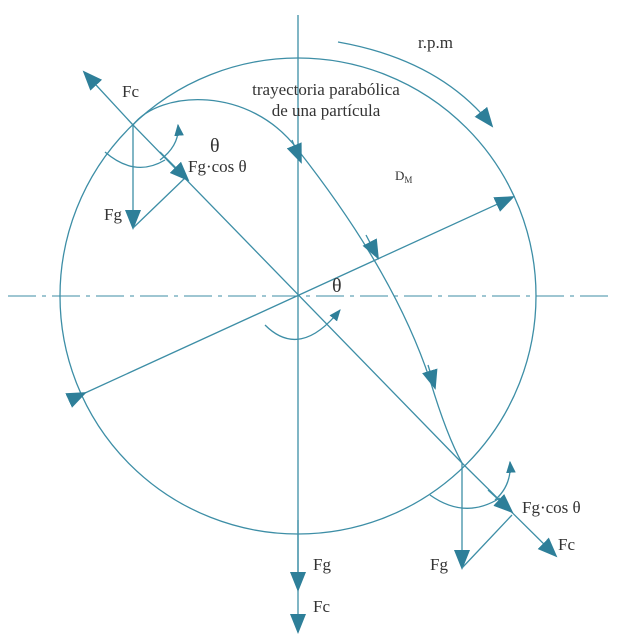 This screenshot has width=618, height=635. Describe the element at coordinates (108, 98) in the screenshot. I see `fc-top-arrow` at that location.